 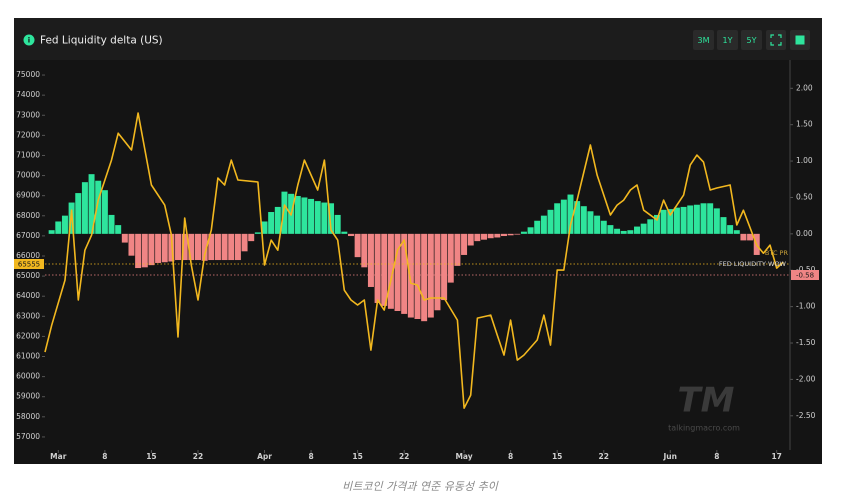 I want to click on last-price-box, so click(x=29, y=264).